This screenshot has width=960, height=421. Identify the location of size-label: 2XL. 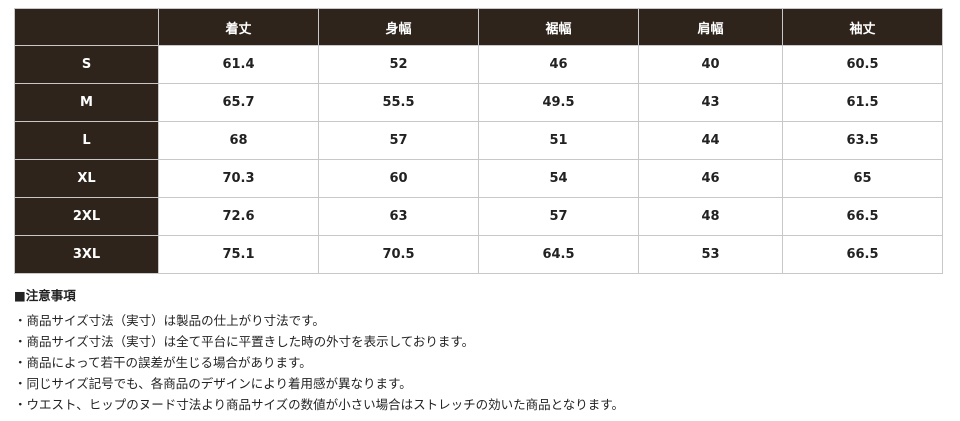
(86, 216).